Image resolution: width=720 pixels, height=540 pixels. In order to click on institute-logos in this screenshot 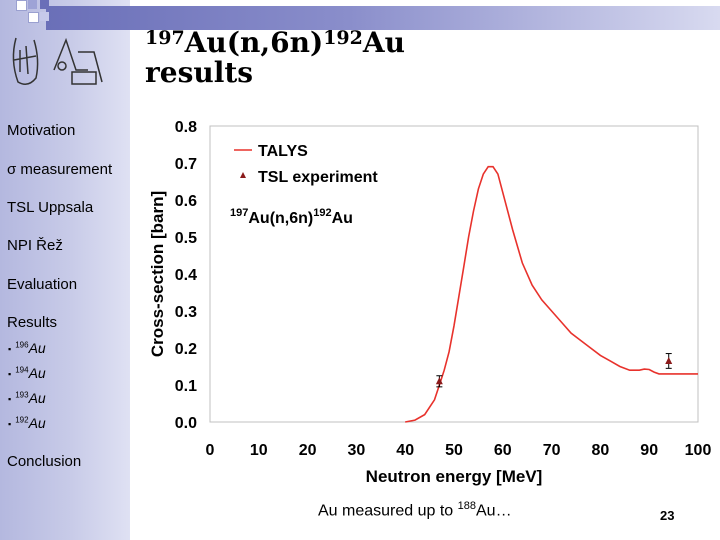, I will do `click(57, 61)`.